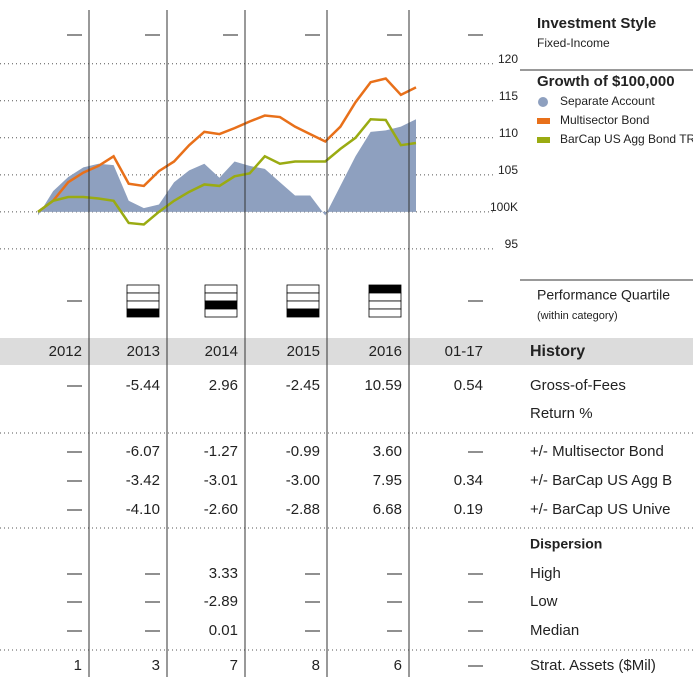 Image resolution: width=693 pixels, height=677 pixels. Describe the element at coordinates (566, 544) in the screenshot. I see `dispersion-title: Dispersion` at that location.